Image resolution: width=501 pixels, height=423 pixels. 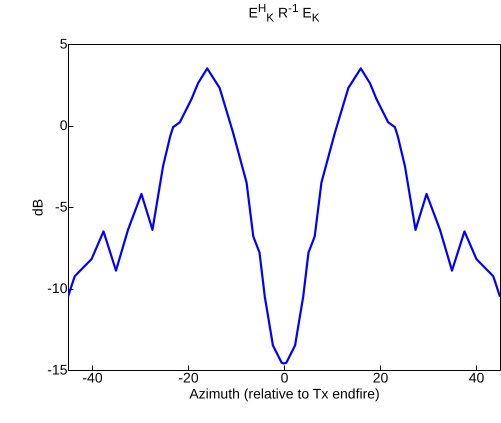 I want to click on x-tick-label: -40, so click(x=92, y=378).